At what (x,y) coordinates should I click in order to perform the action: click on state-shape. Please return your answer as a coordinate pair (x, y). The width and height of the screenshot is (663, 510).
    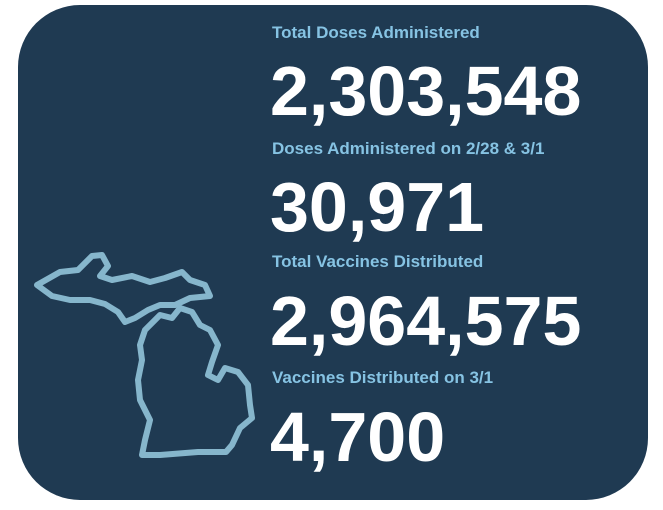
    Looking at the image, I should click on (144, 355).